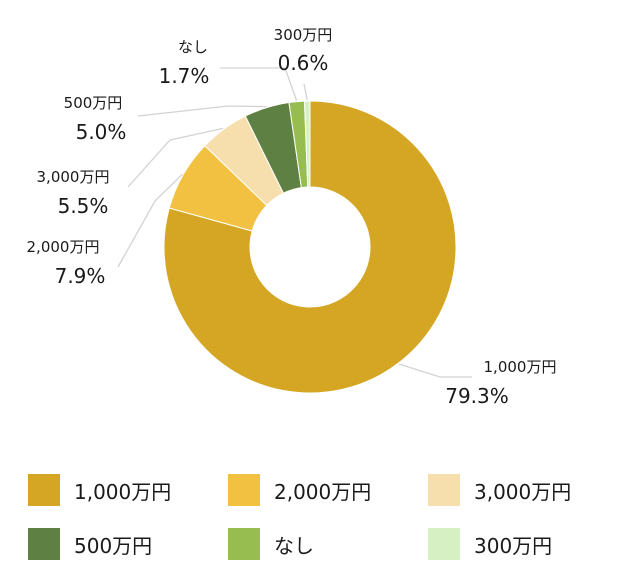 The width and height of the screenshot is (620, 580). What do you see at coordinates (83, 206) in the screenshot?
I see `slice-label-percent-3000man: 5.5%` at bounding box center [83, 206].